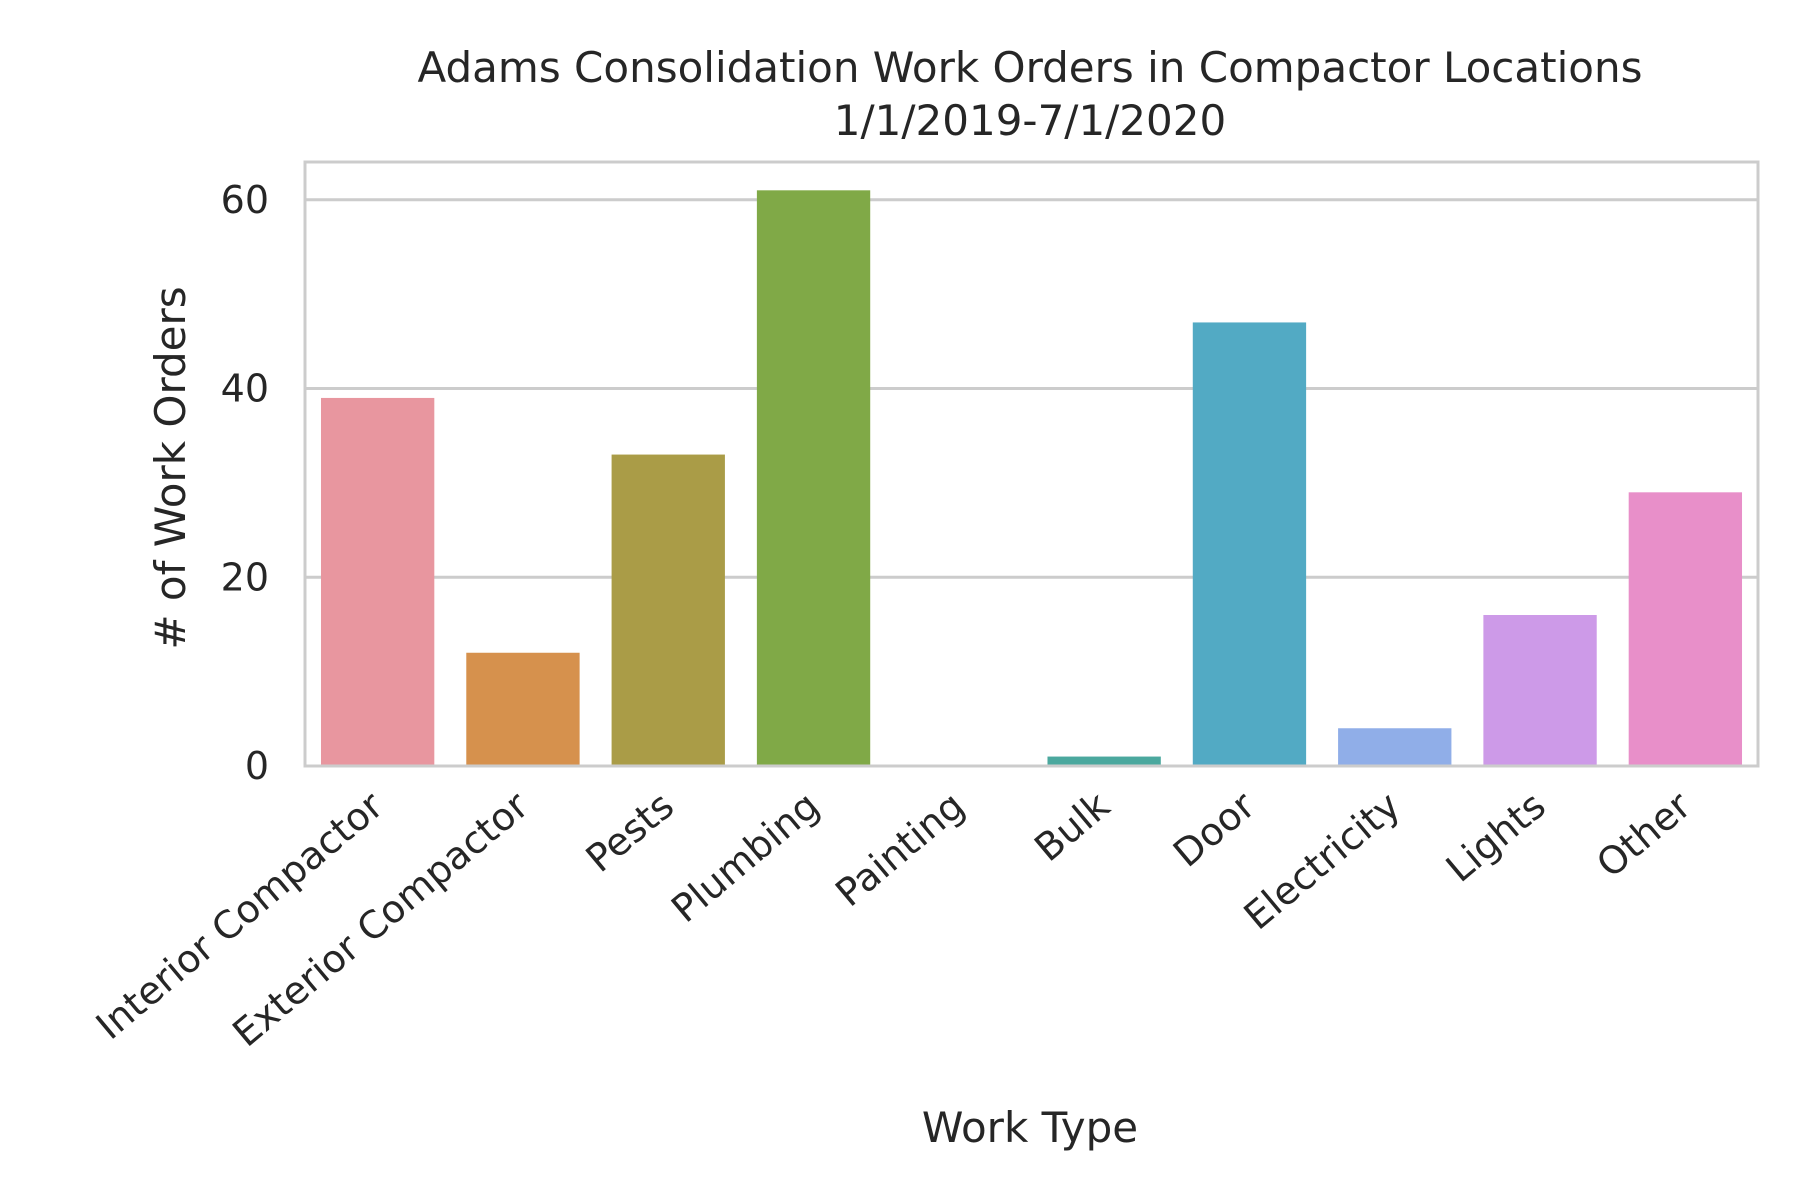 This screenshot has width=1800, height=1200. What do you see at coordinates (245, 389) in the screenshot?
I see `y-tick-label: 40` at bounding box center [245, 389].